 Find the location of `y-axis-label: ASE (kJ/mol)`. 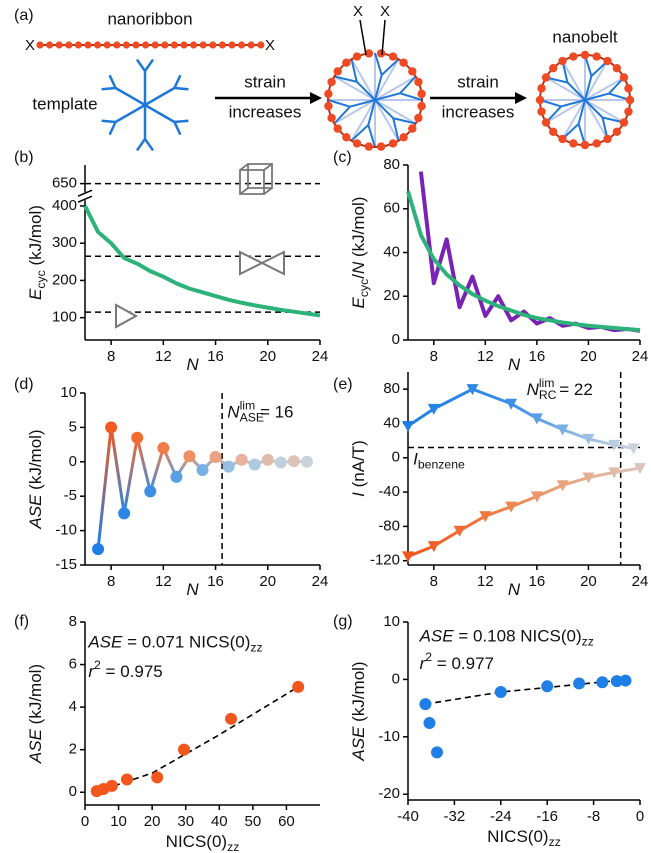

y-axis-label: ASE (kJ/mol) is located at coordinates (35, 479).